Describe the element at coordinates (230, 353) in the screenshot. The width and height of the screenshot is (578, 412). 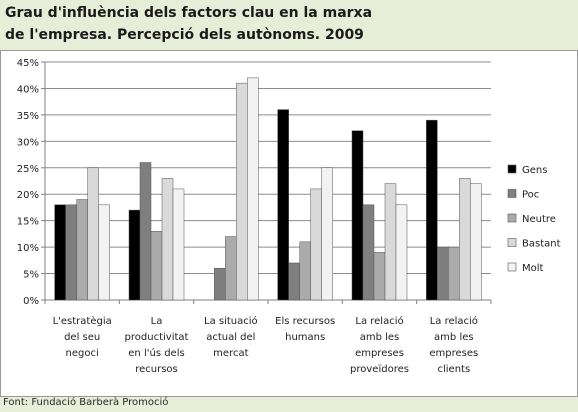
I see `x-category-label: mercat` at that location.